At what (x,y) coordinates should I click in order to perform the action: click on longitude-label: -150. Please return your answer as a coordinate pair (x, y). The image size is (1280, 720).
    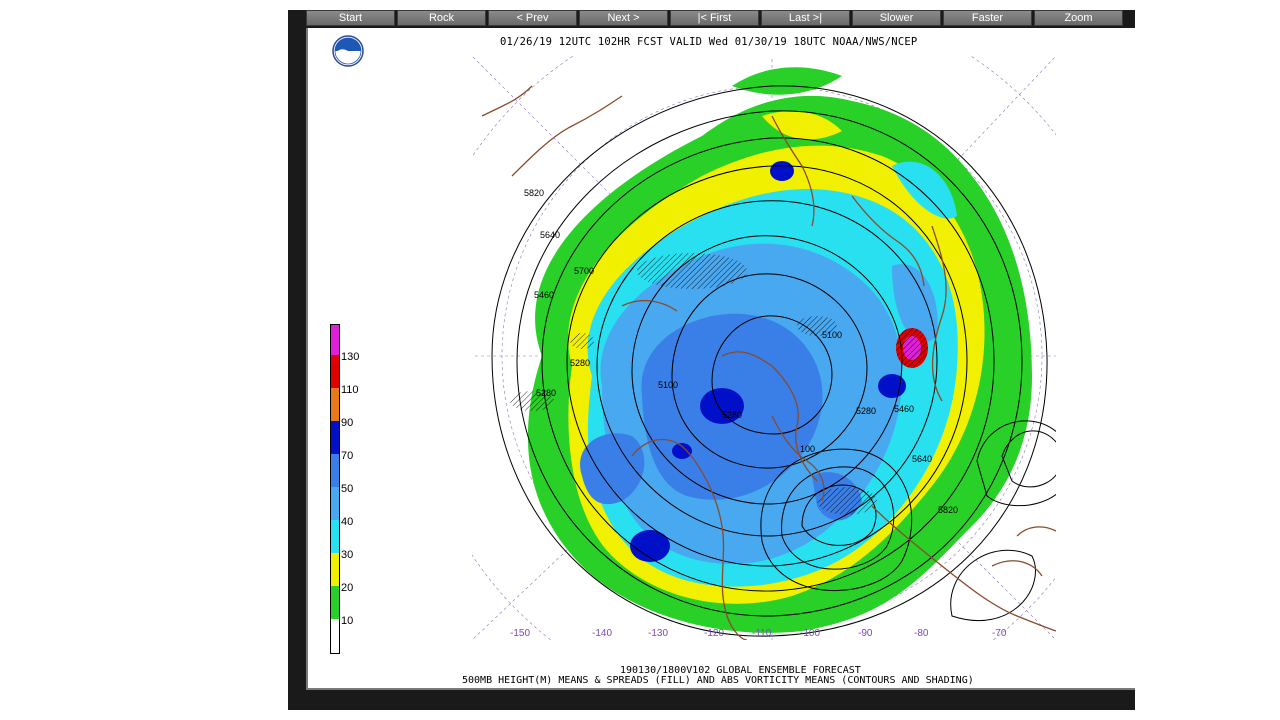
    Looking at the image, I should click on (520, 633).